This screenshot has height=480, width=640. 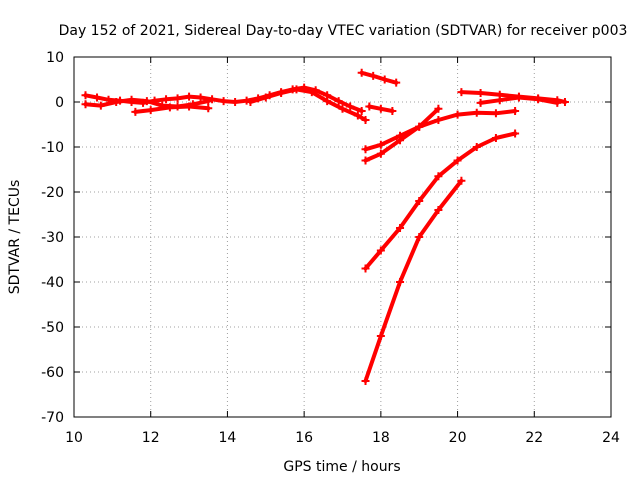 What do you see at coordinates (15, 237) in the screenshot?
I see `y-axis-label: SDTVAR / TECUs` at bounding box center [15, 237].